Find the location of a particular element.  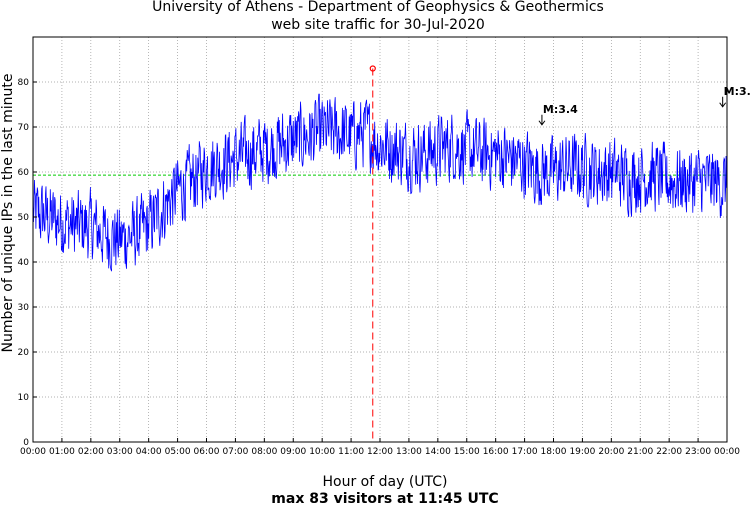

x-tick-label: 23:00 is located at coordinates (698, 452).